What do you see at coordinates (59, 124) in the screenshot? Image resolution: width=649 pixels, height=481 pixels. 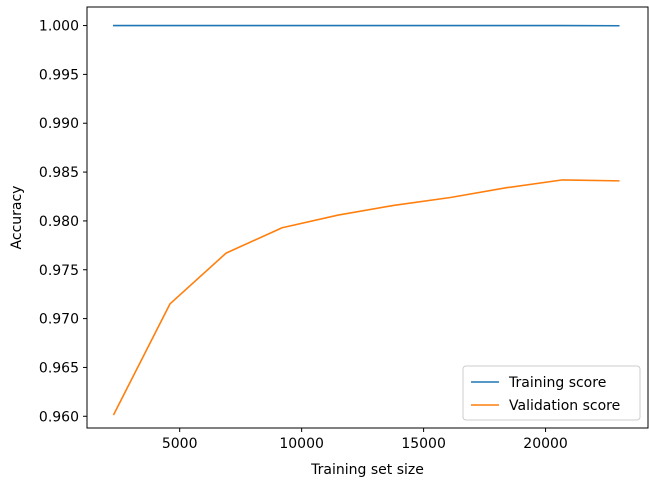 I see `y-tick-label: 0.990` at bounding box center [59, 124].